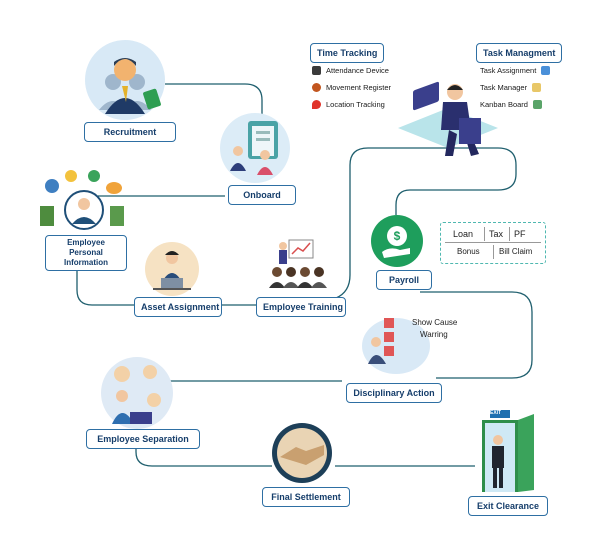  What do you see at coordinates (86, 253) in the screenshot?
I see `employee-personal-information-label: Employee Personal Information` at bounding box center [86, 253].